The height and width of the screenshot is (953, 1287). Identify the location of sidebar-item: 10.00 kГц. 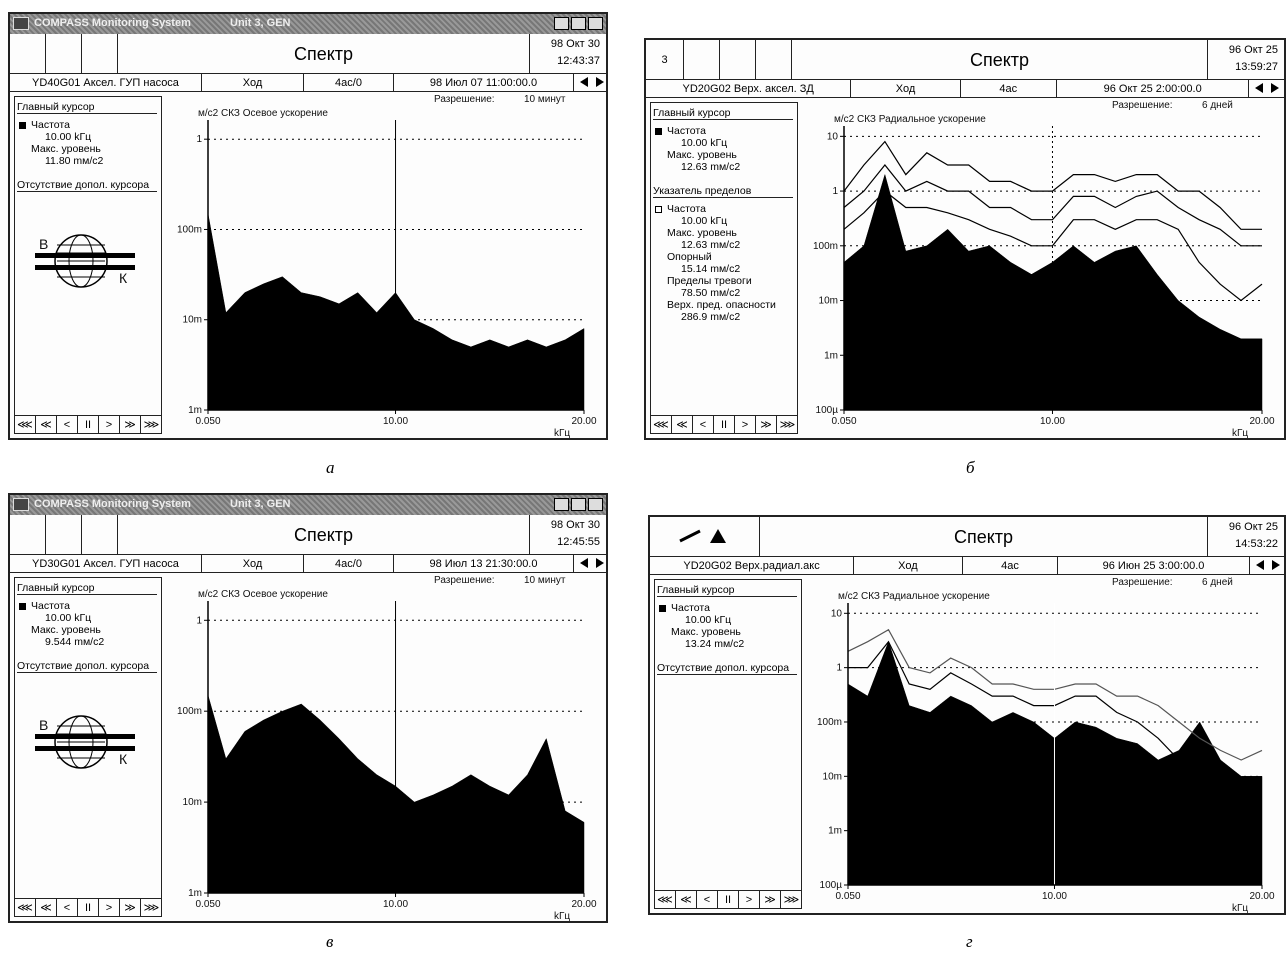
(704, 221).